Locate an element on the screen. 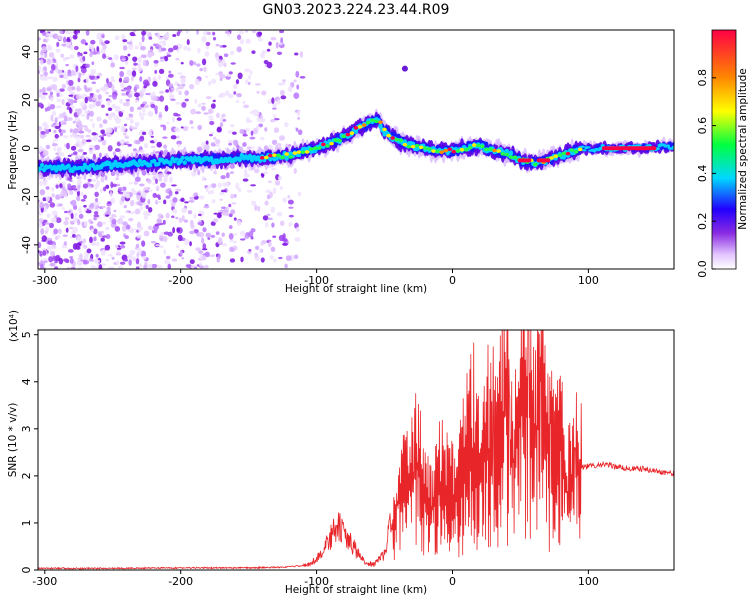  snr-ytick-label: 1 is located at coordinates (26, 522).